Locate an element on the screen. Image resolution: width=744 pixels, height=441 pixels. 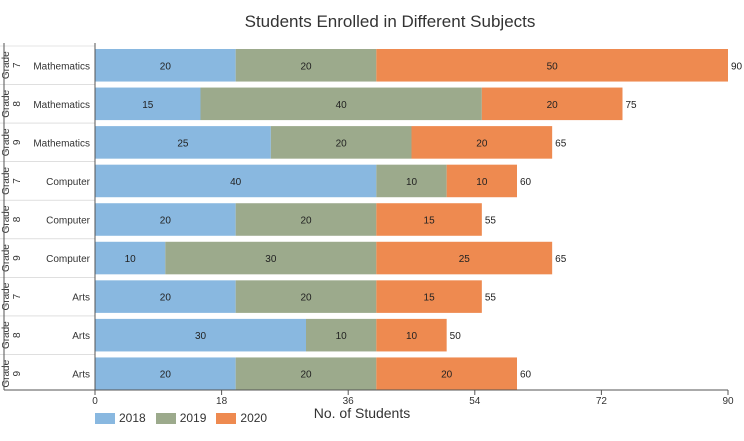
x-tick-label: 72 is located at coordinates (602, 401).